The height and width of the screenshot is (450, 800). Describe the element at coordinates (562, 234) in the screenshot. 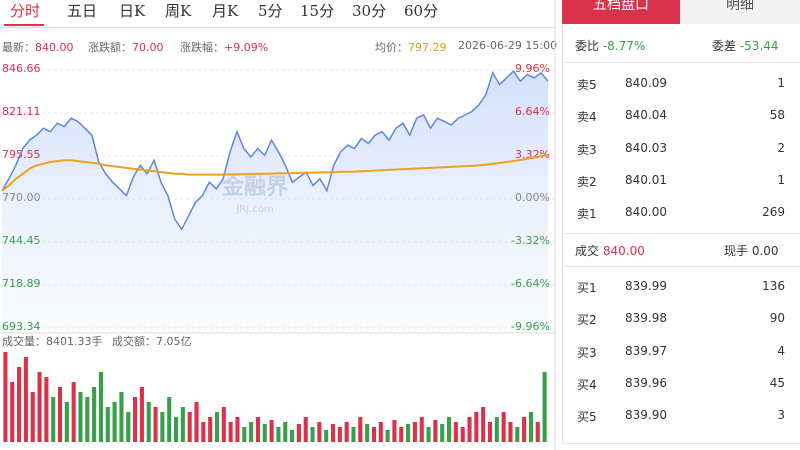

I see `border` at that location.